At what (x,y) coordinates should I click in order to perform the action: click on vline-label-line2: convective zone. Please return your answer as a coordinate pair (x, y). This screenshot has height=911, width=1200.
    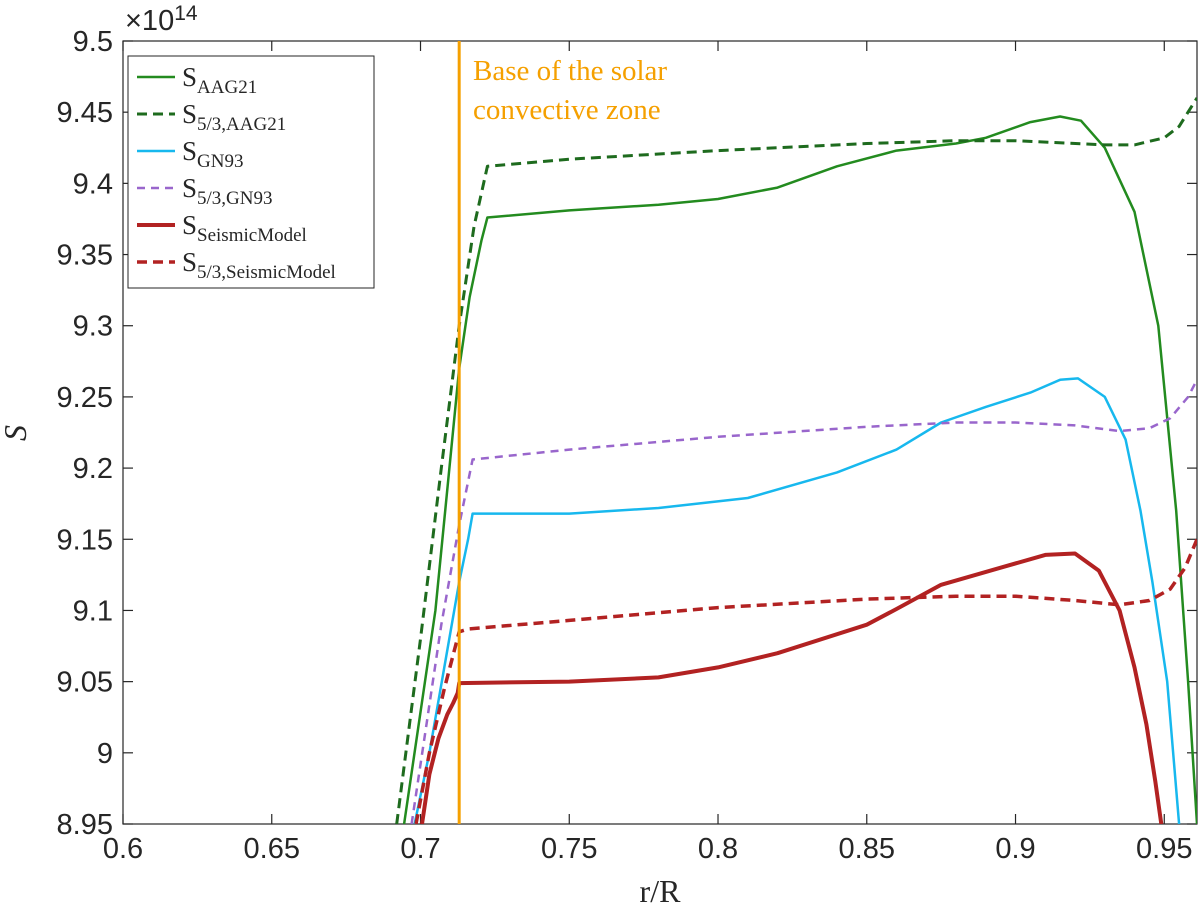
    Looking at the image, I should click on (567, 110).